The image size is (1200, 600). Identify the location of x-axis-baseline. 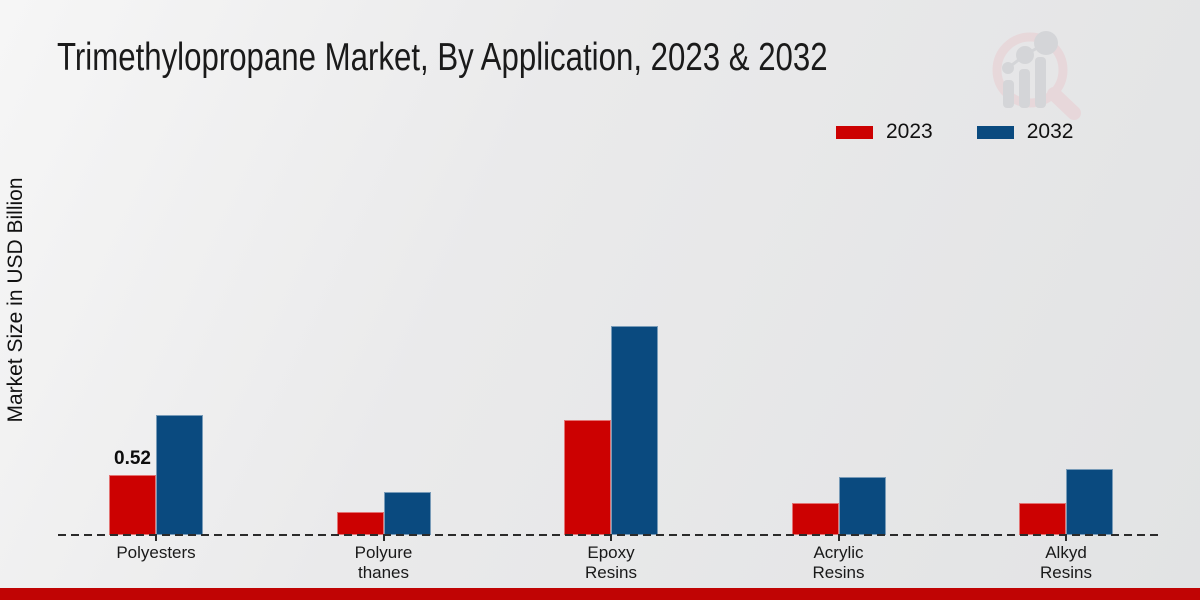
(608, 535).